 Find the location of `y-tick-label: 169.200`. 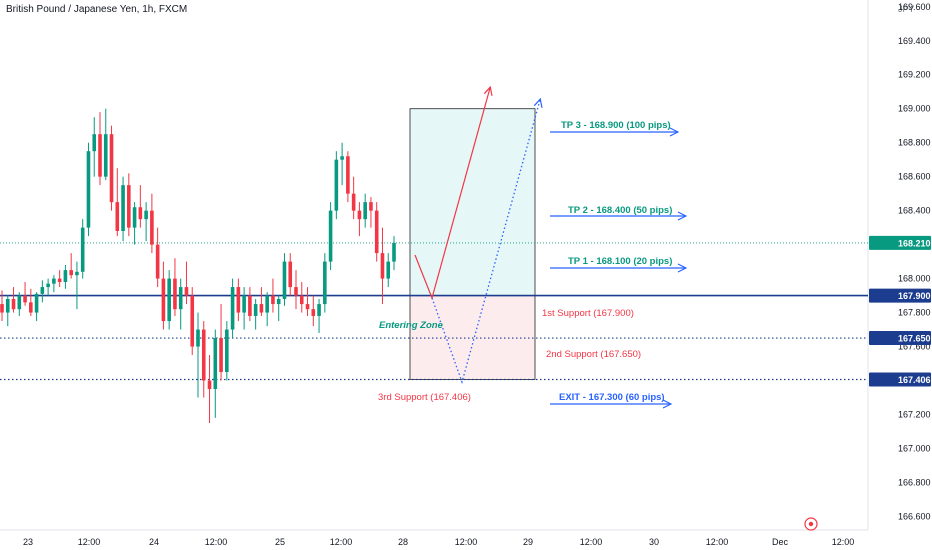

y-tick-label: 169.200 is located at coordinates (914, 75).